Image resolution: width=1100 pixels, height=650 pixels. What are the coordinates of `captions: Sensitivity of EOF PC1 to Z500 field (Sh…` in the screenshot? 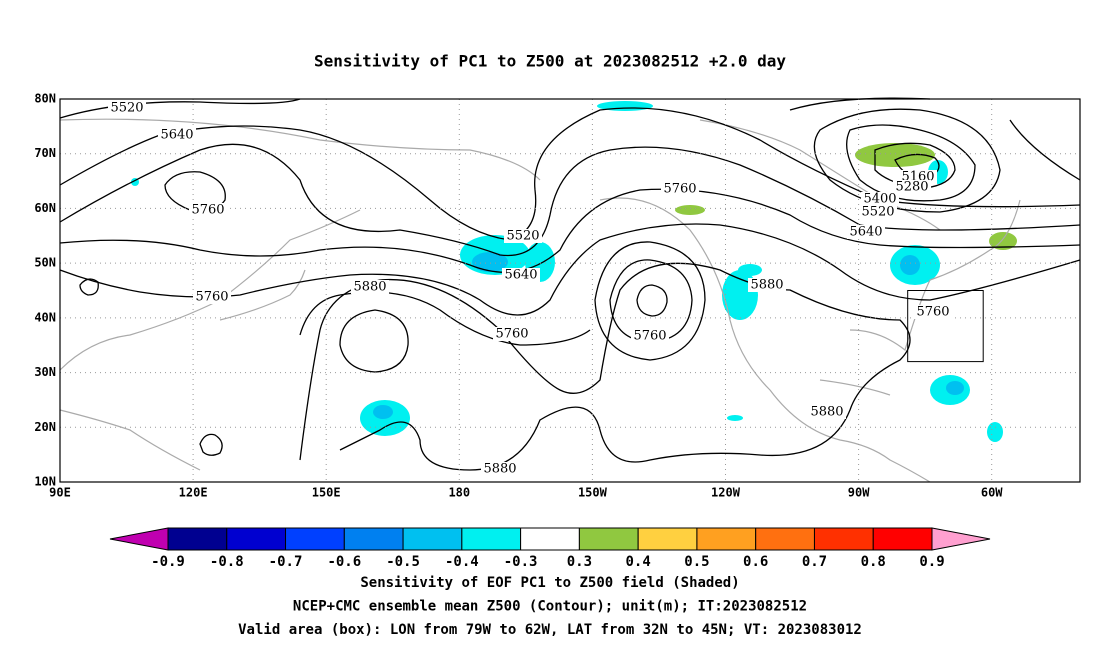 It's located at (550, 606).